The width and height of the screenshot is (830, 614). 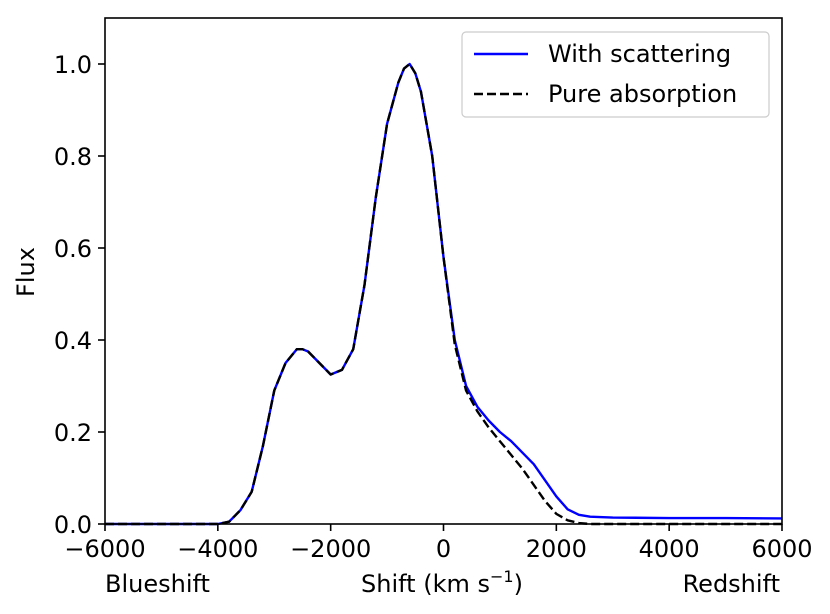 I want to click on x-tick-label: 2000, so click(x=556, y=549).